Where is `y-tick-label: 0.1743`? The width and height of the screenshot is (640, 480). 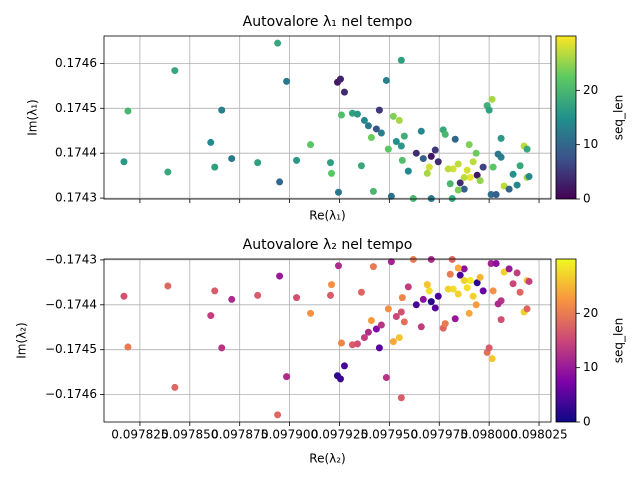 y-tick-label: 0.1743 is located at coordinates (76, 198).